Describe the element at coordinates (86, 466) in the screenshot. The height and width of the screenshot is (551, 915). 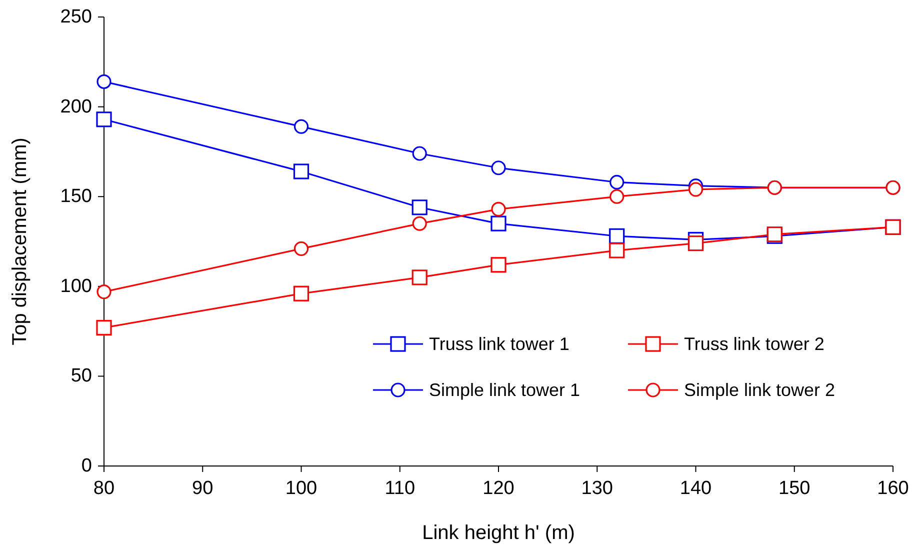
I see `y-tick-label: 0` at that location.